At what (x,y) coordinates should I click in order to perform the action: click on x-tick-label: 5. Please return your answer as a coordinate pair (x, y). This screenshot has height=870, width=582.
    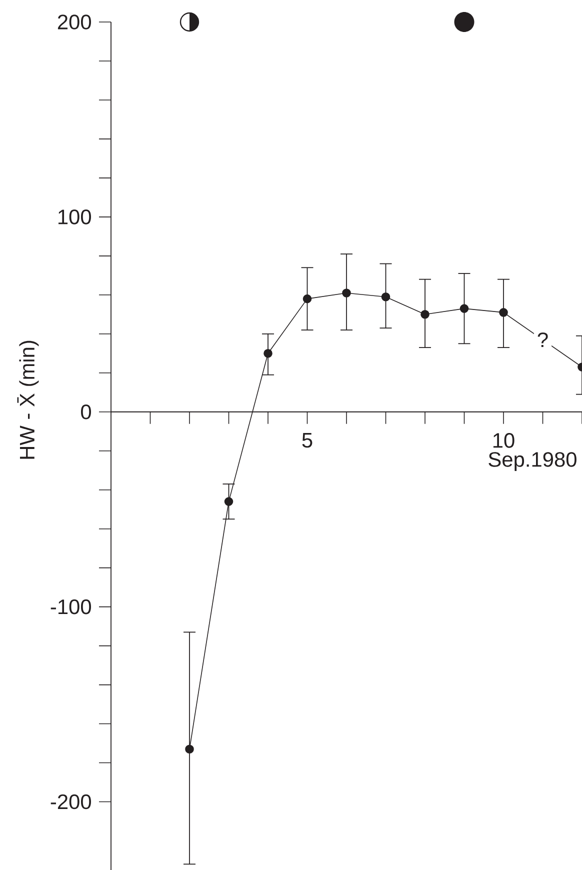
    Looking at the image, I should click on (307, 440).